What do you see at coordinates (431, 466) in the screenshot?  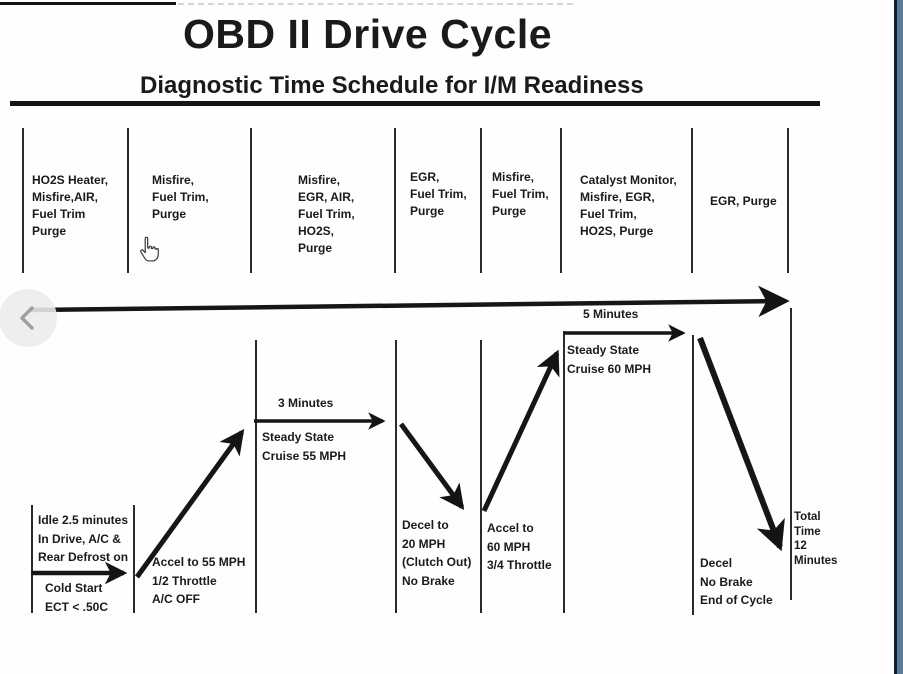 I see `decel-20-arrow` at bounding box center [431, 466].